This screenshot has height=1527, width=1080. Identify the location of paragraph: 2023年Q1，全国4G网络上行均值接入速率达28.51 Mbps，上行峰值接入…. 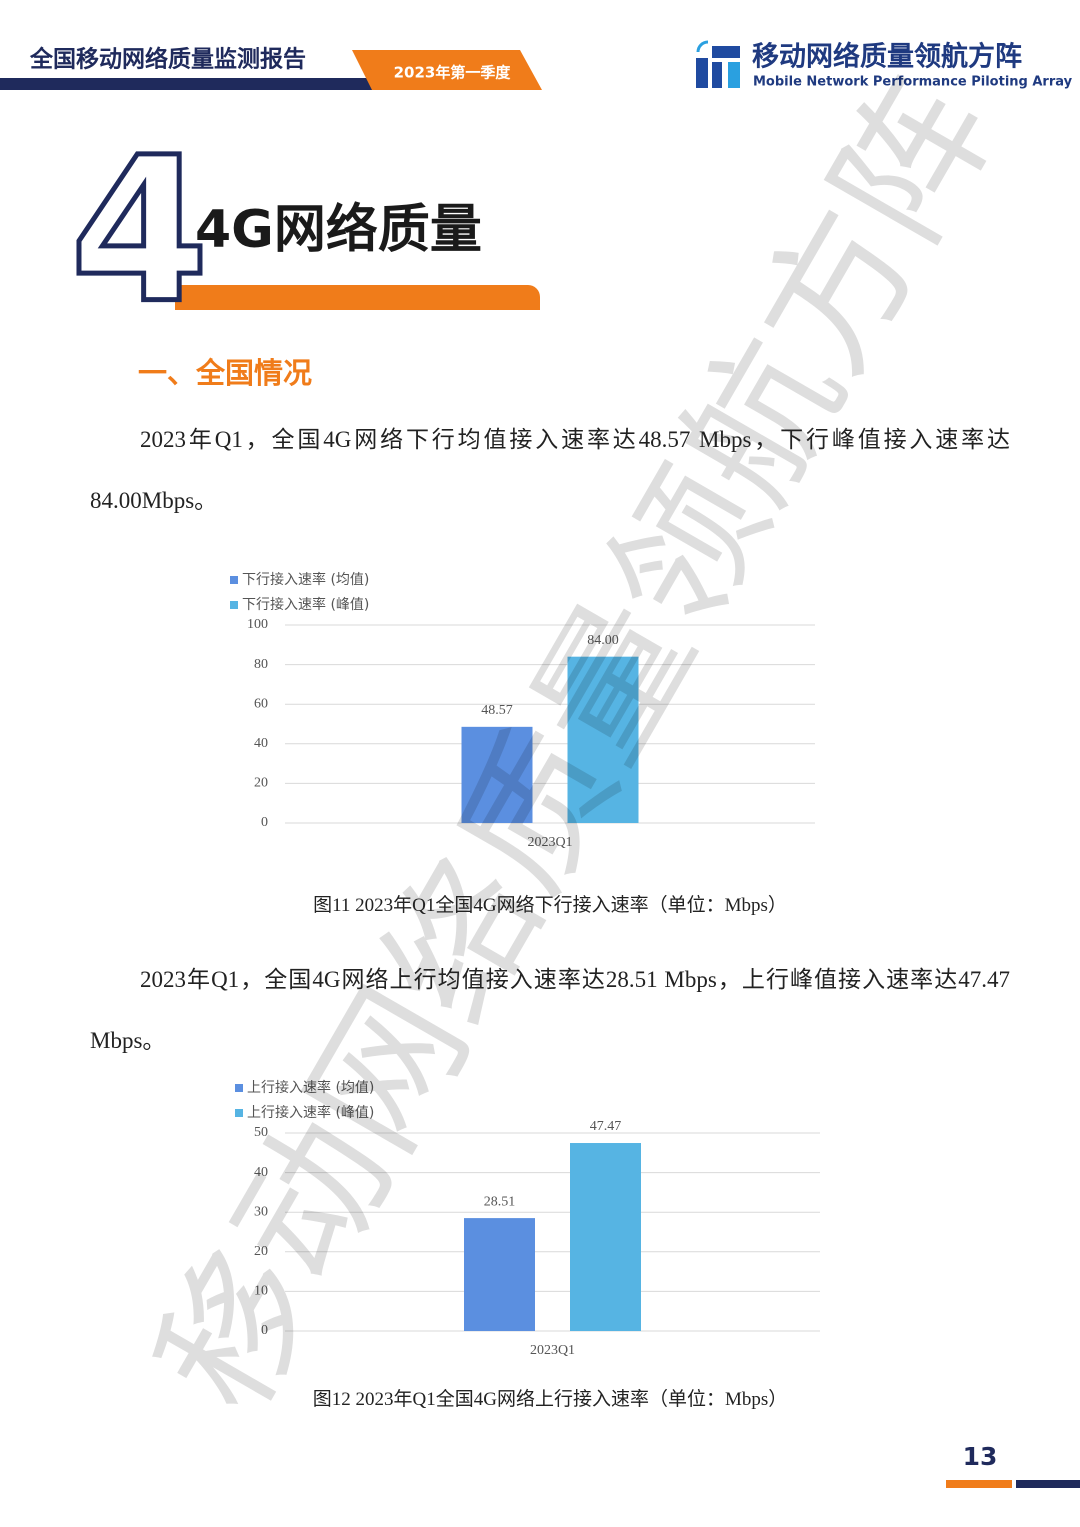
(550, 1010).